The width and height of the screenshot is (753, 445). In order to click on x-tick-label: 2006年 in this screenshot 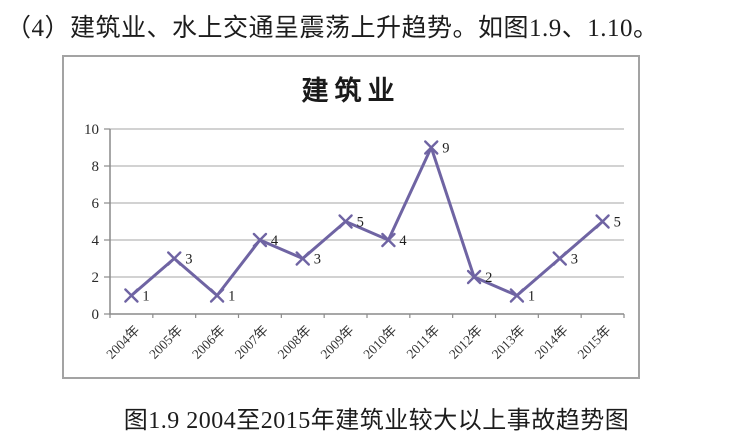, I will do `click(208, 342)`.